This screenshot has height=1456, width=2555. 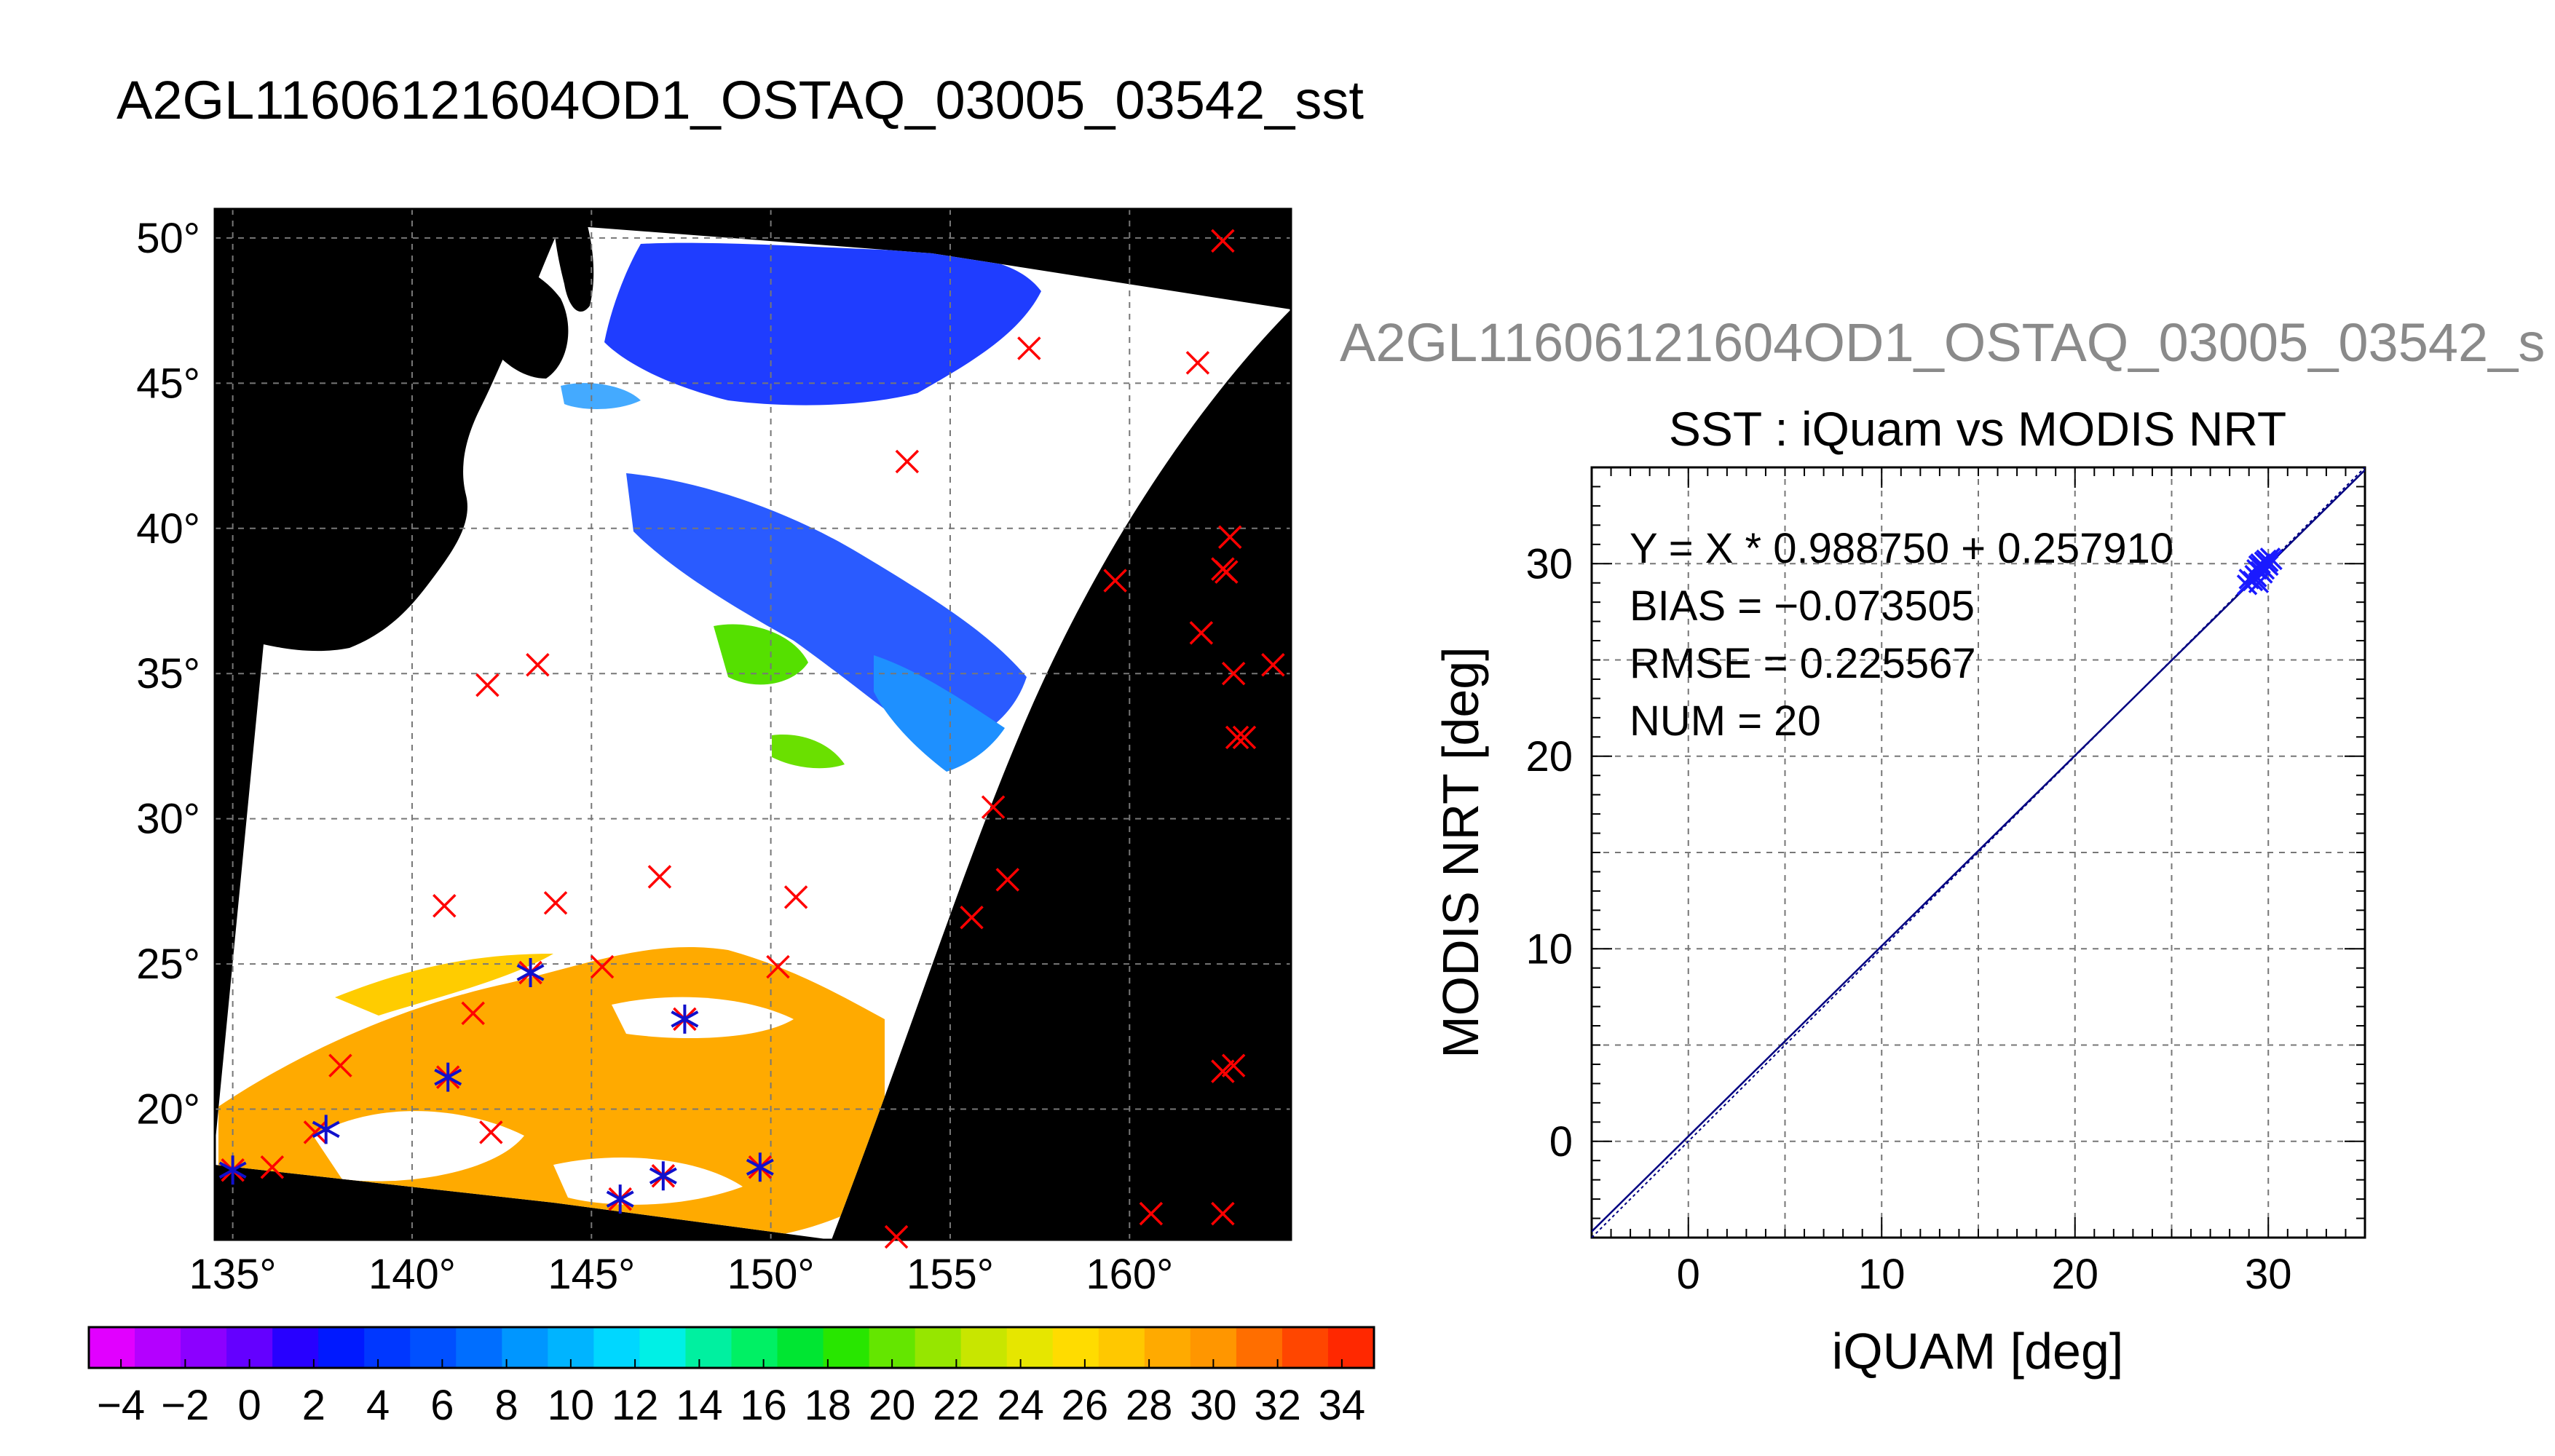 What do you see at coordinates (1802, 606) in the screenshot?
I see `scatter-stat-line: BIAS = −0.073505` at bounding box center [1802, 606].